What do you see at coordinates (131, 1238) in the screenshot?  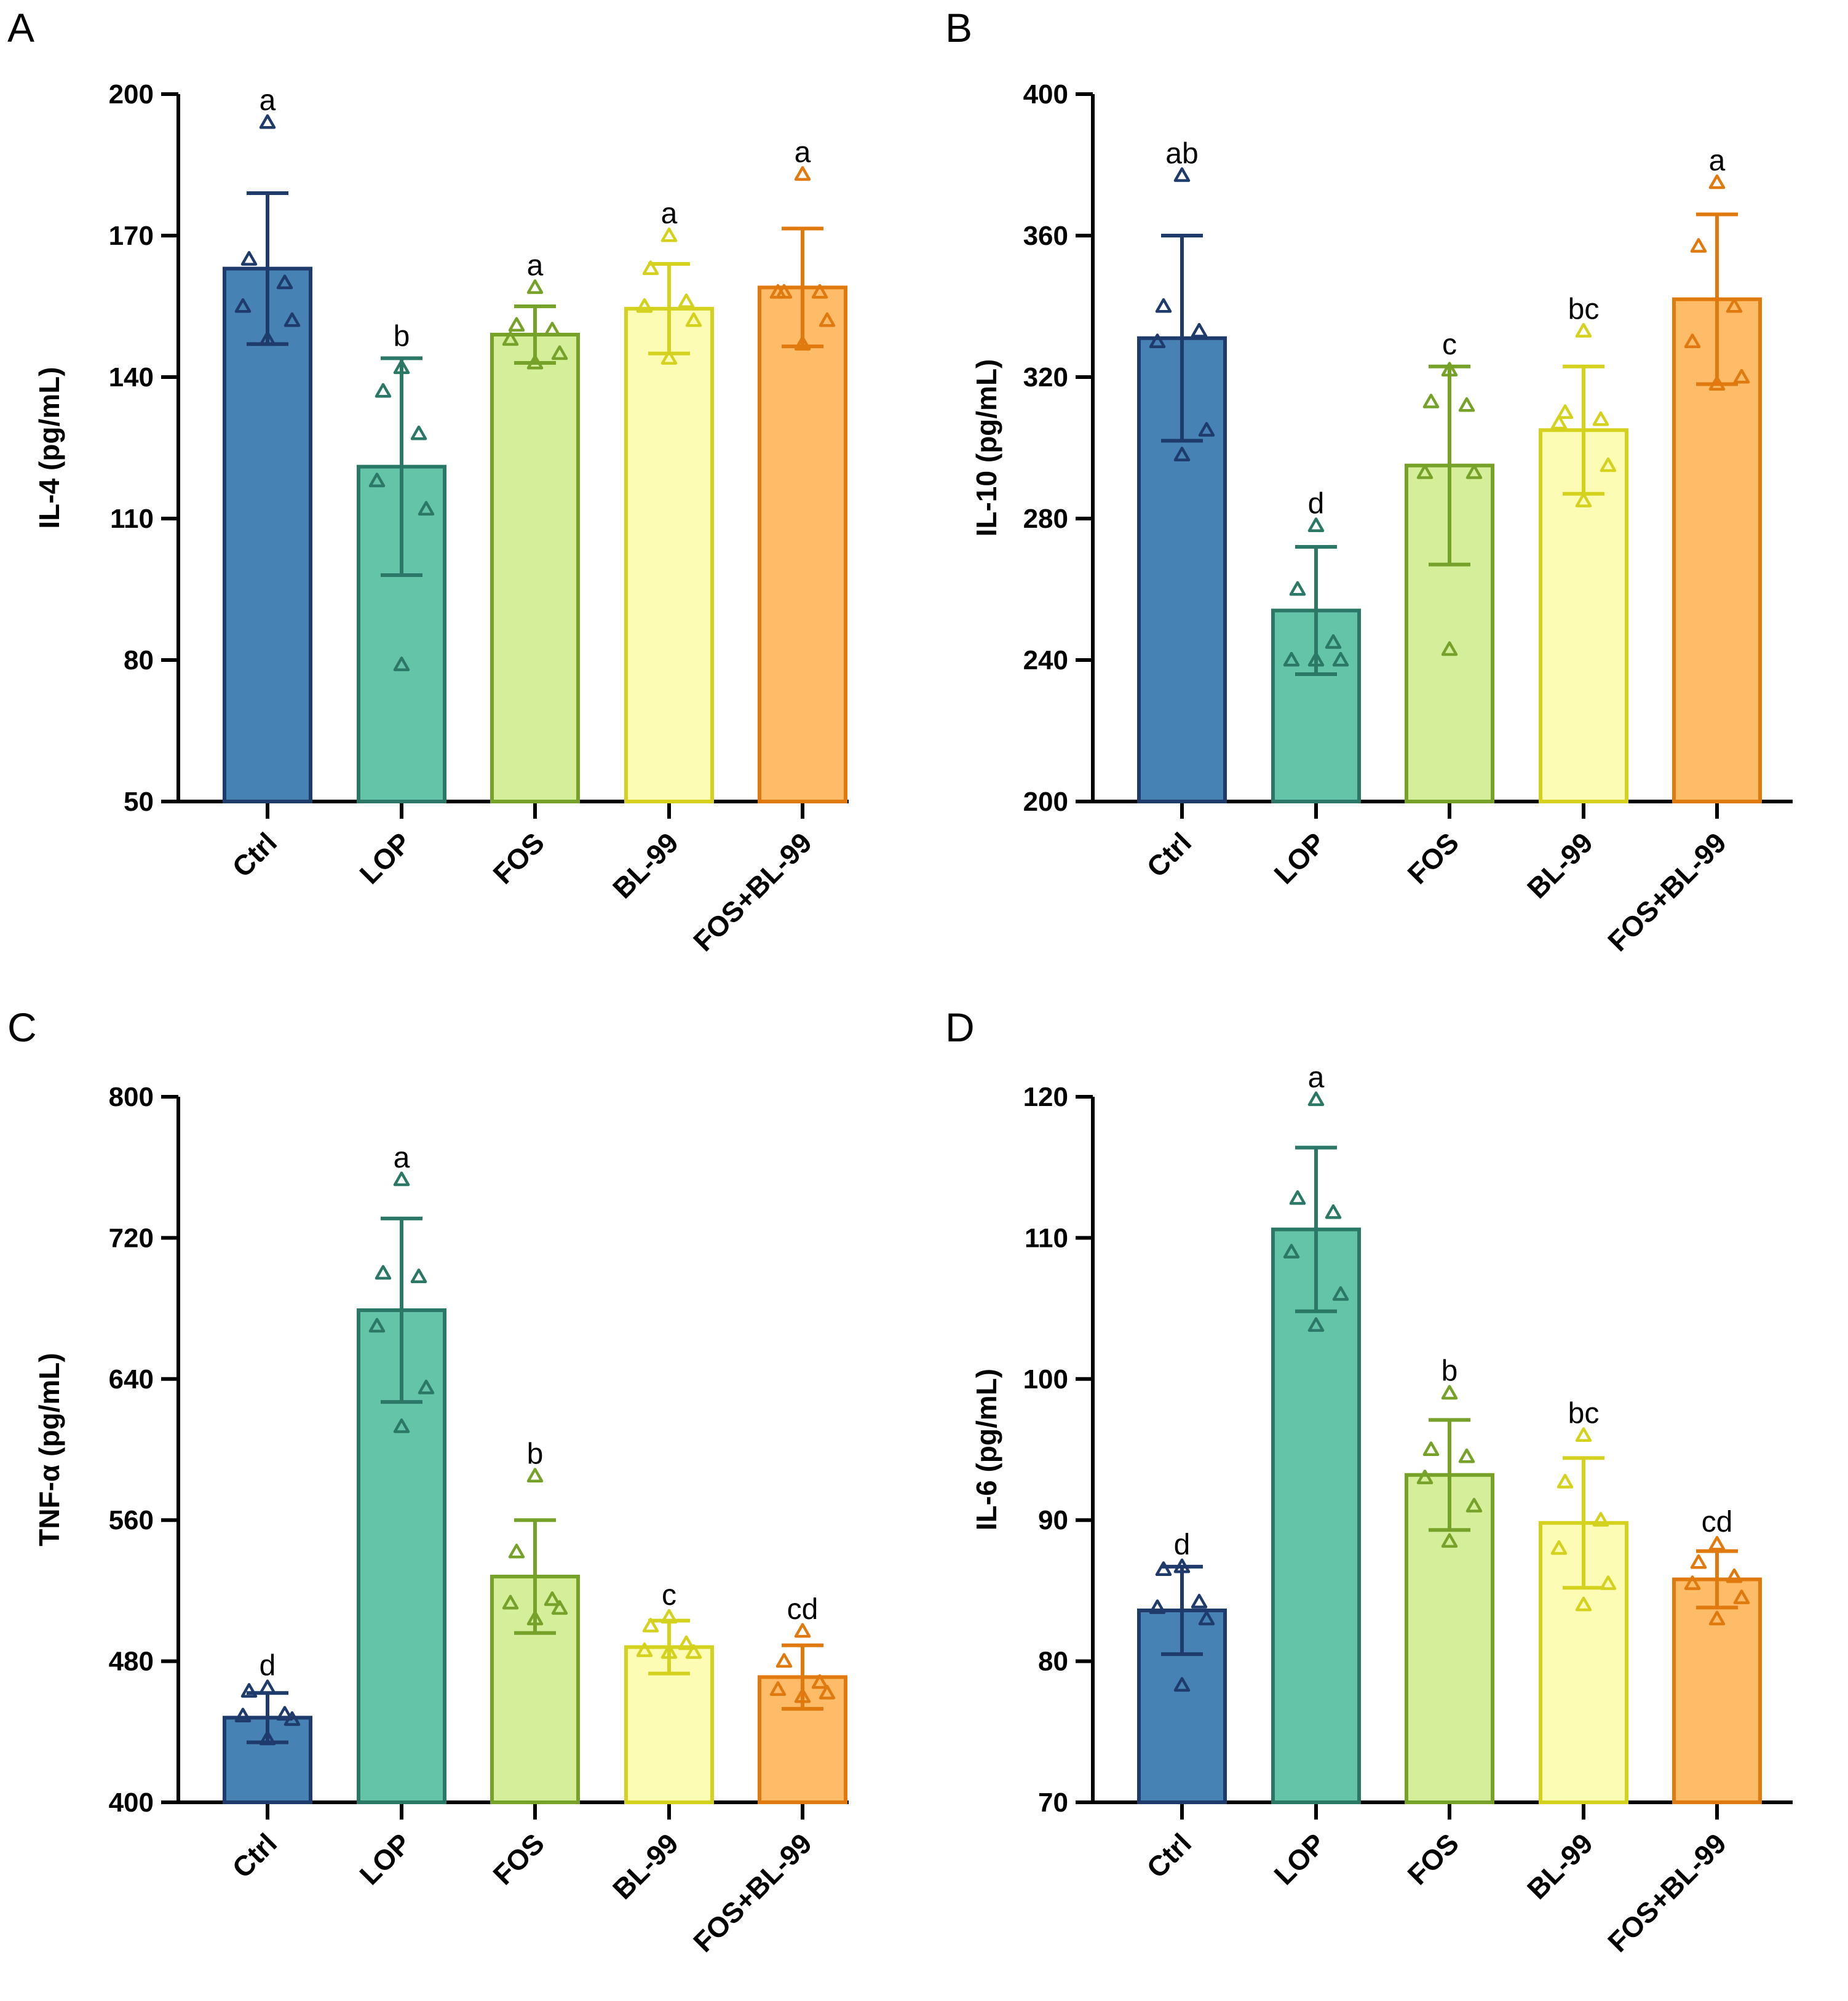 I see `y-tick-label: 720` at bounding box center [131, 1238].